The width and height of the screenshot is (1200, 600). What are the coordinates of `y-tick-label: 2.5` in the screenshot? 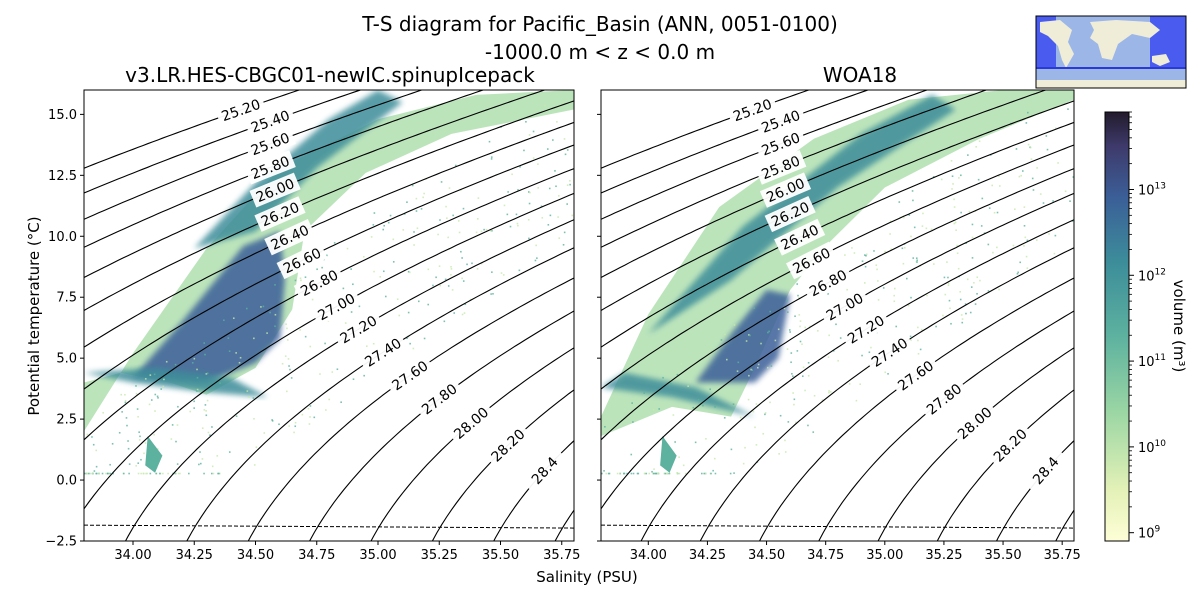 It's located at (66, 420).